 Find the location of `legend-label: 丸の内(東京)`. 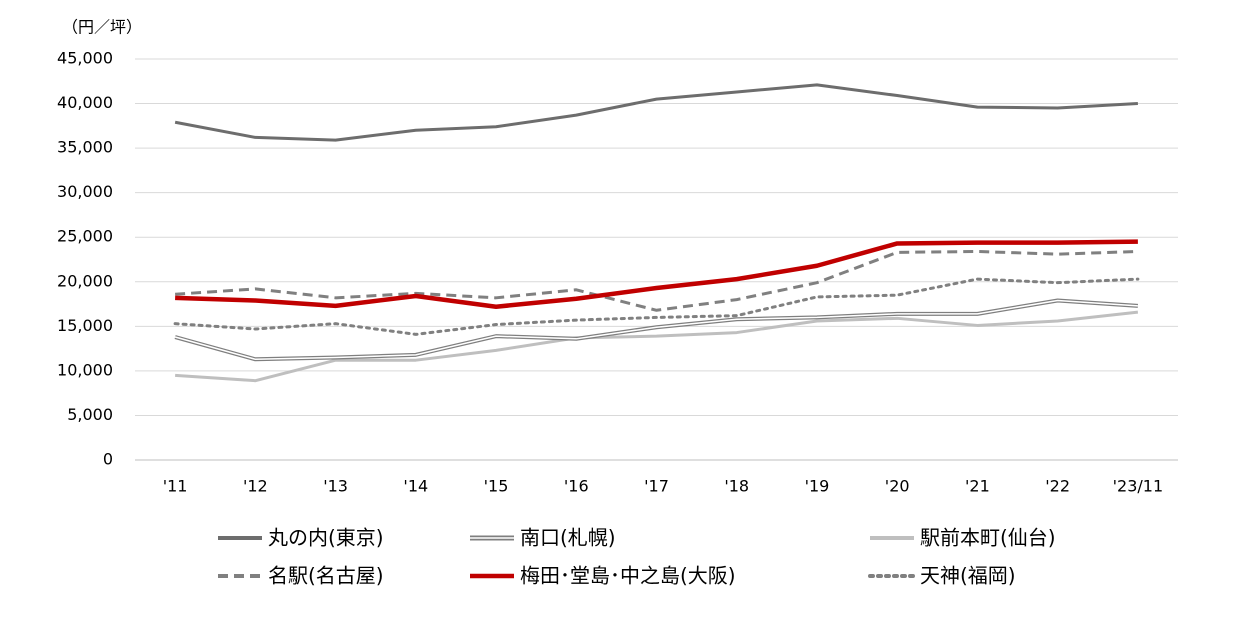

legend-label: 丸の内(東京) is located at coordinates (326, 538).